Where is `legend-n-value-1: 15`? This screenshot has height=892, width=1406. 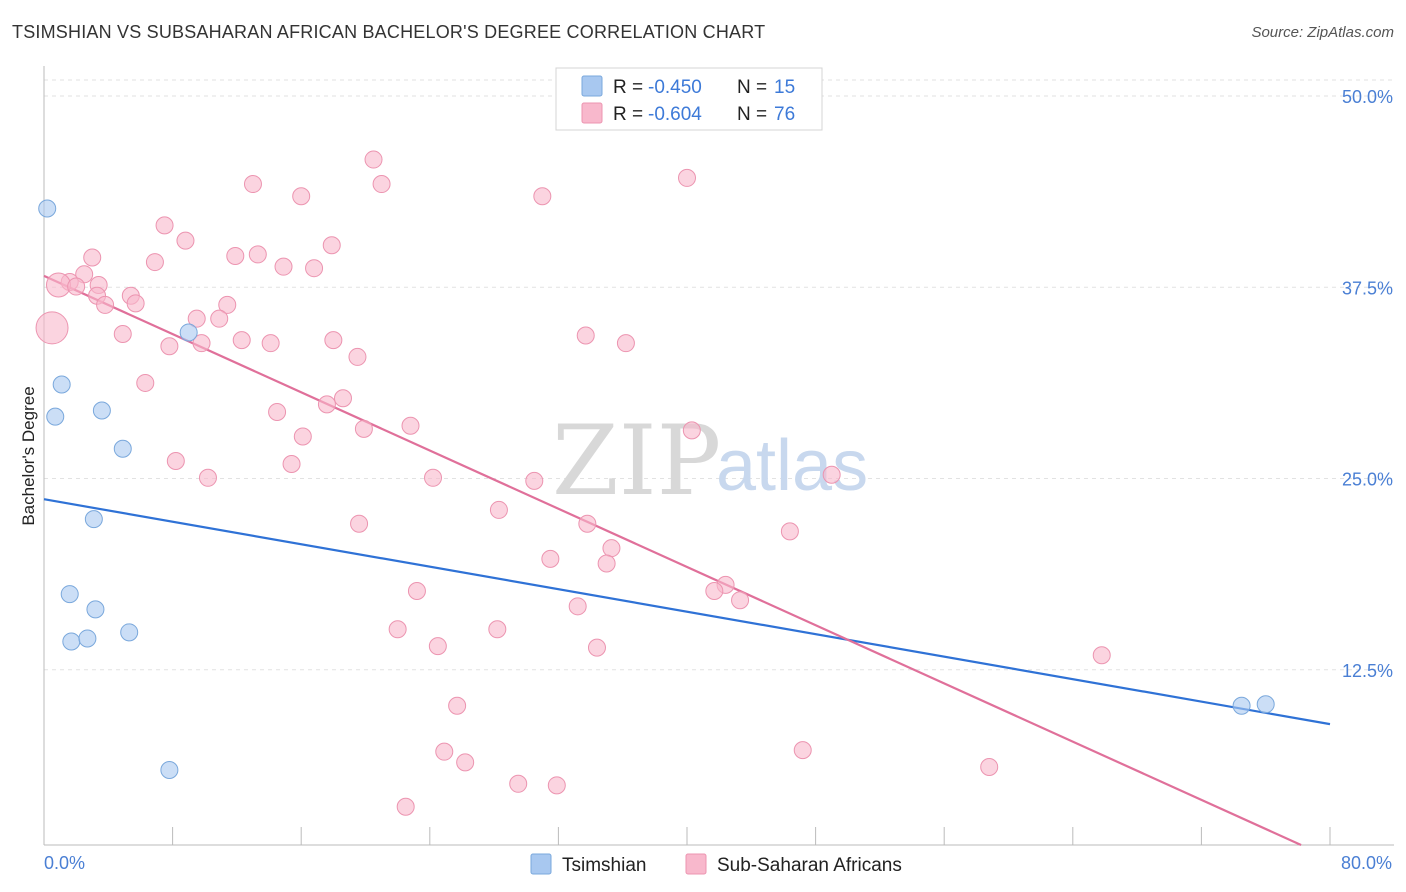
legend-n-value-1: 15 is located at coordinates (784, 87).